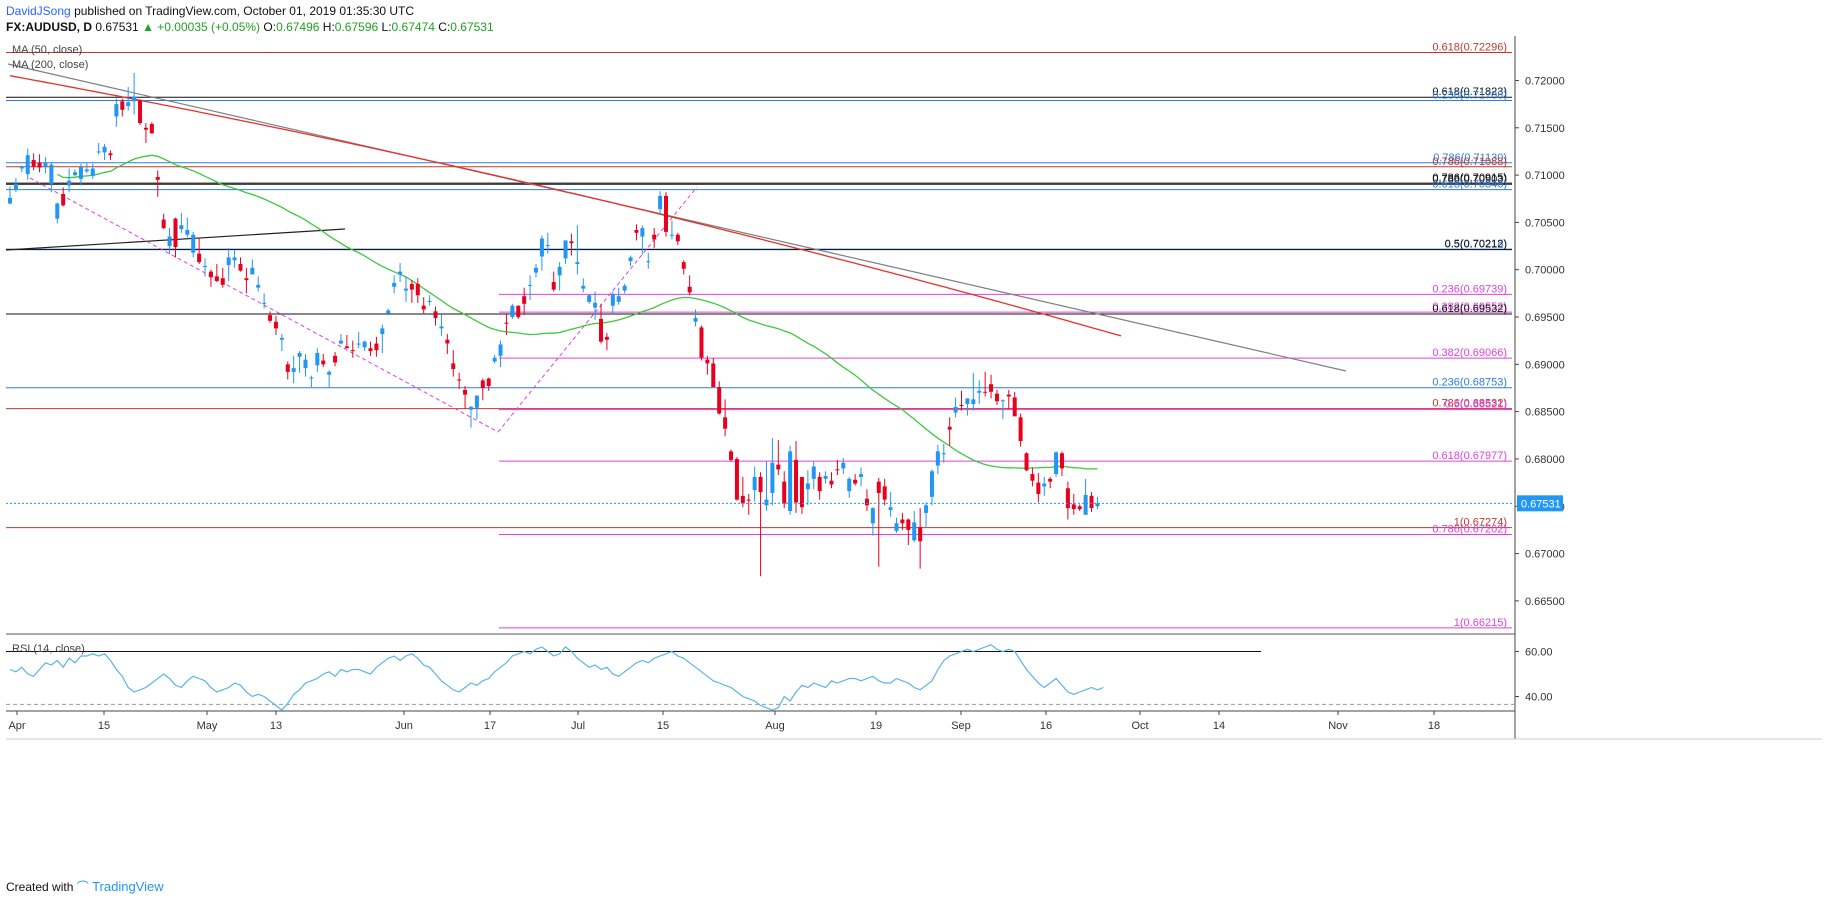 The width and height of the screenshot is (1828, 898). Describe the element at coordinates (47, 50) in the screenshot. I see `legend-ma50: MA (50, close)` at that location.